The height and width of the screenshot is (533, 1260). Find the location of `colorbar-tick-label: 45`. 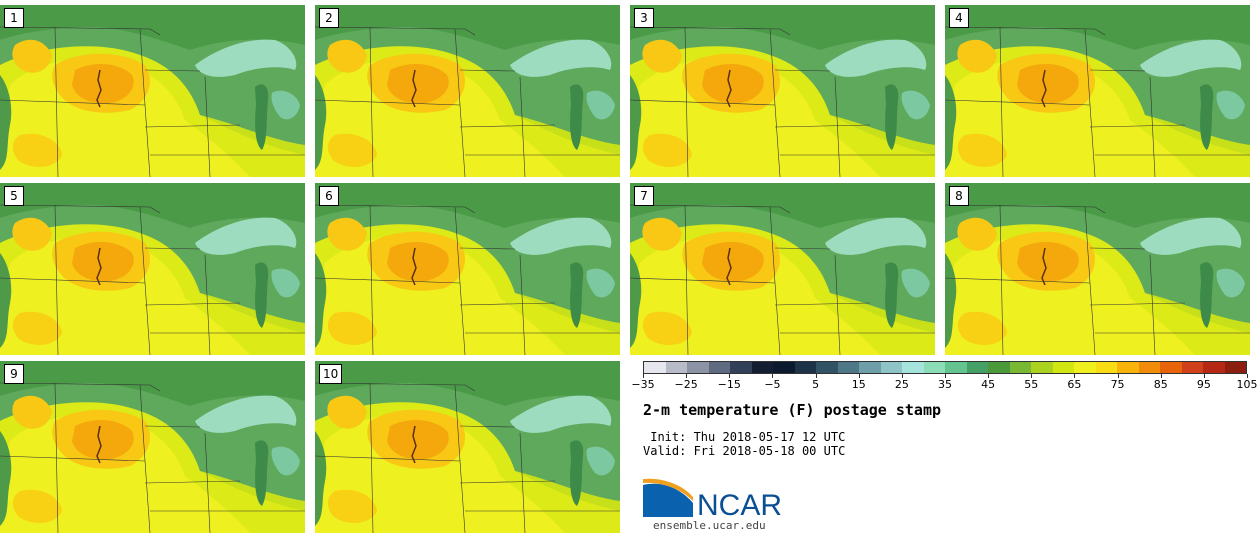

colorbar-tick-label: 45 is located at coordinates (988, 384).